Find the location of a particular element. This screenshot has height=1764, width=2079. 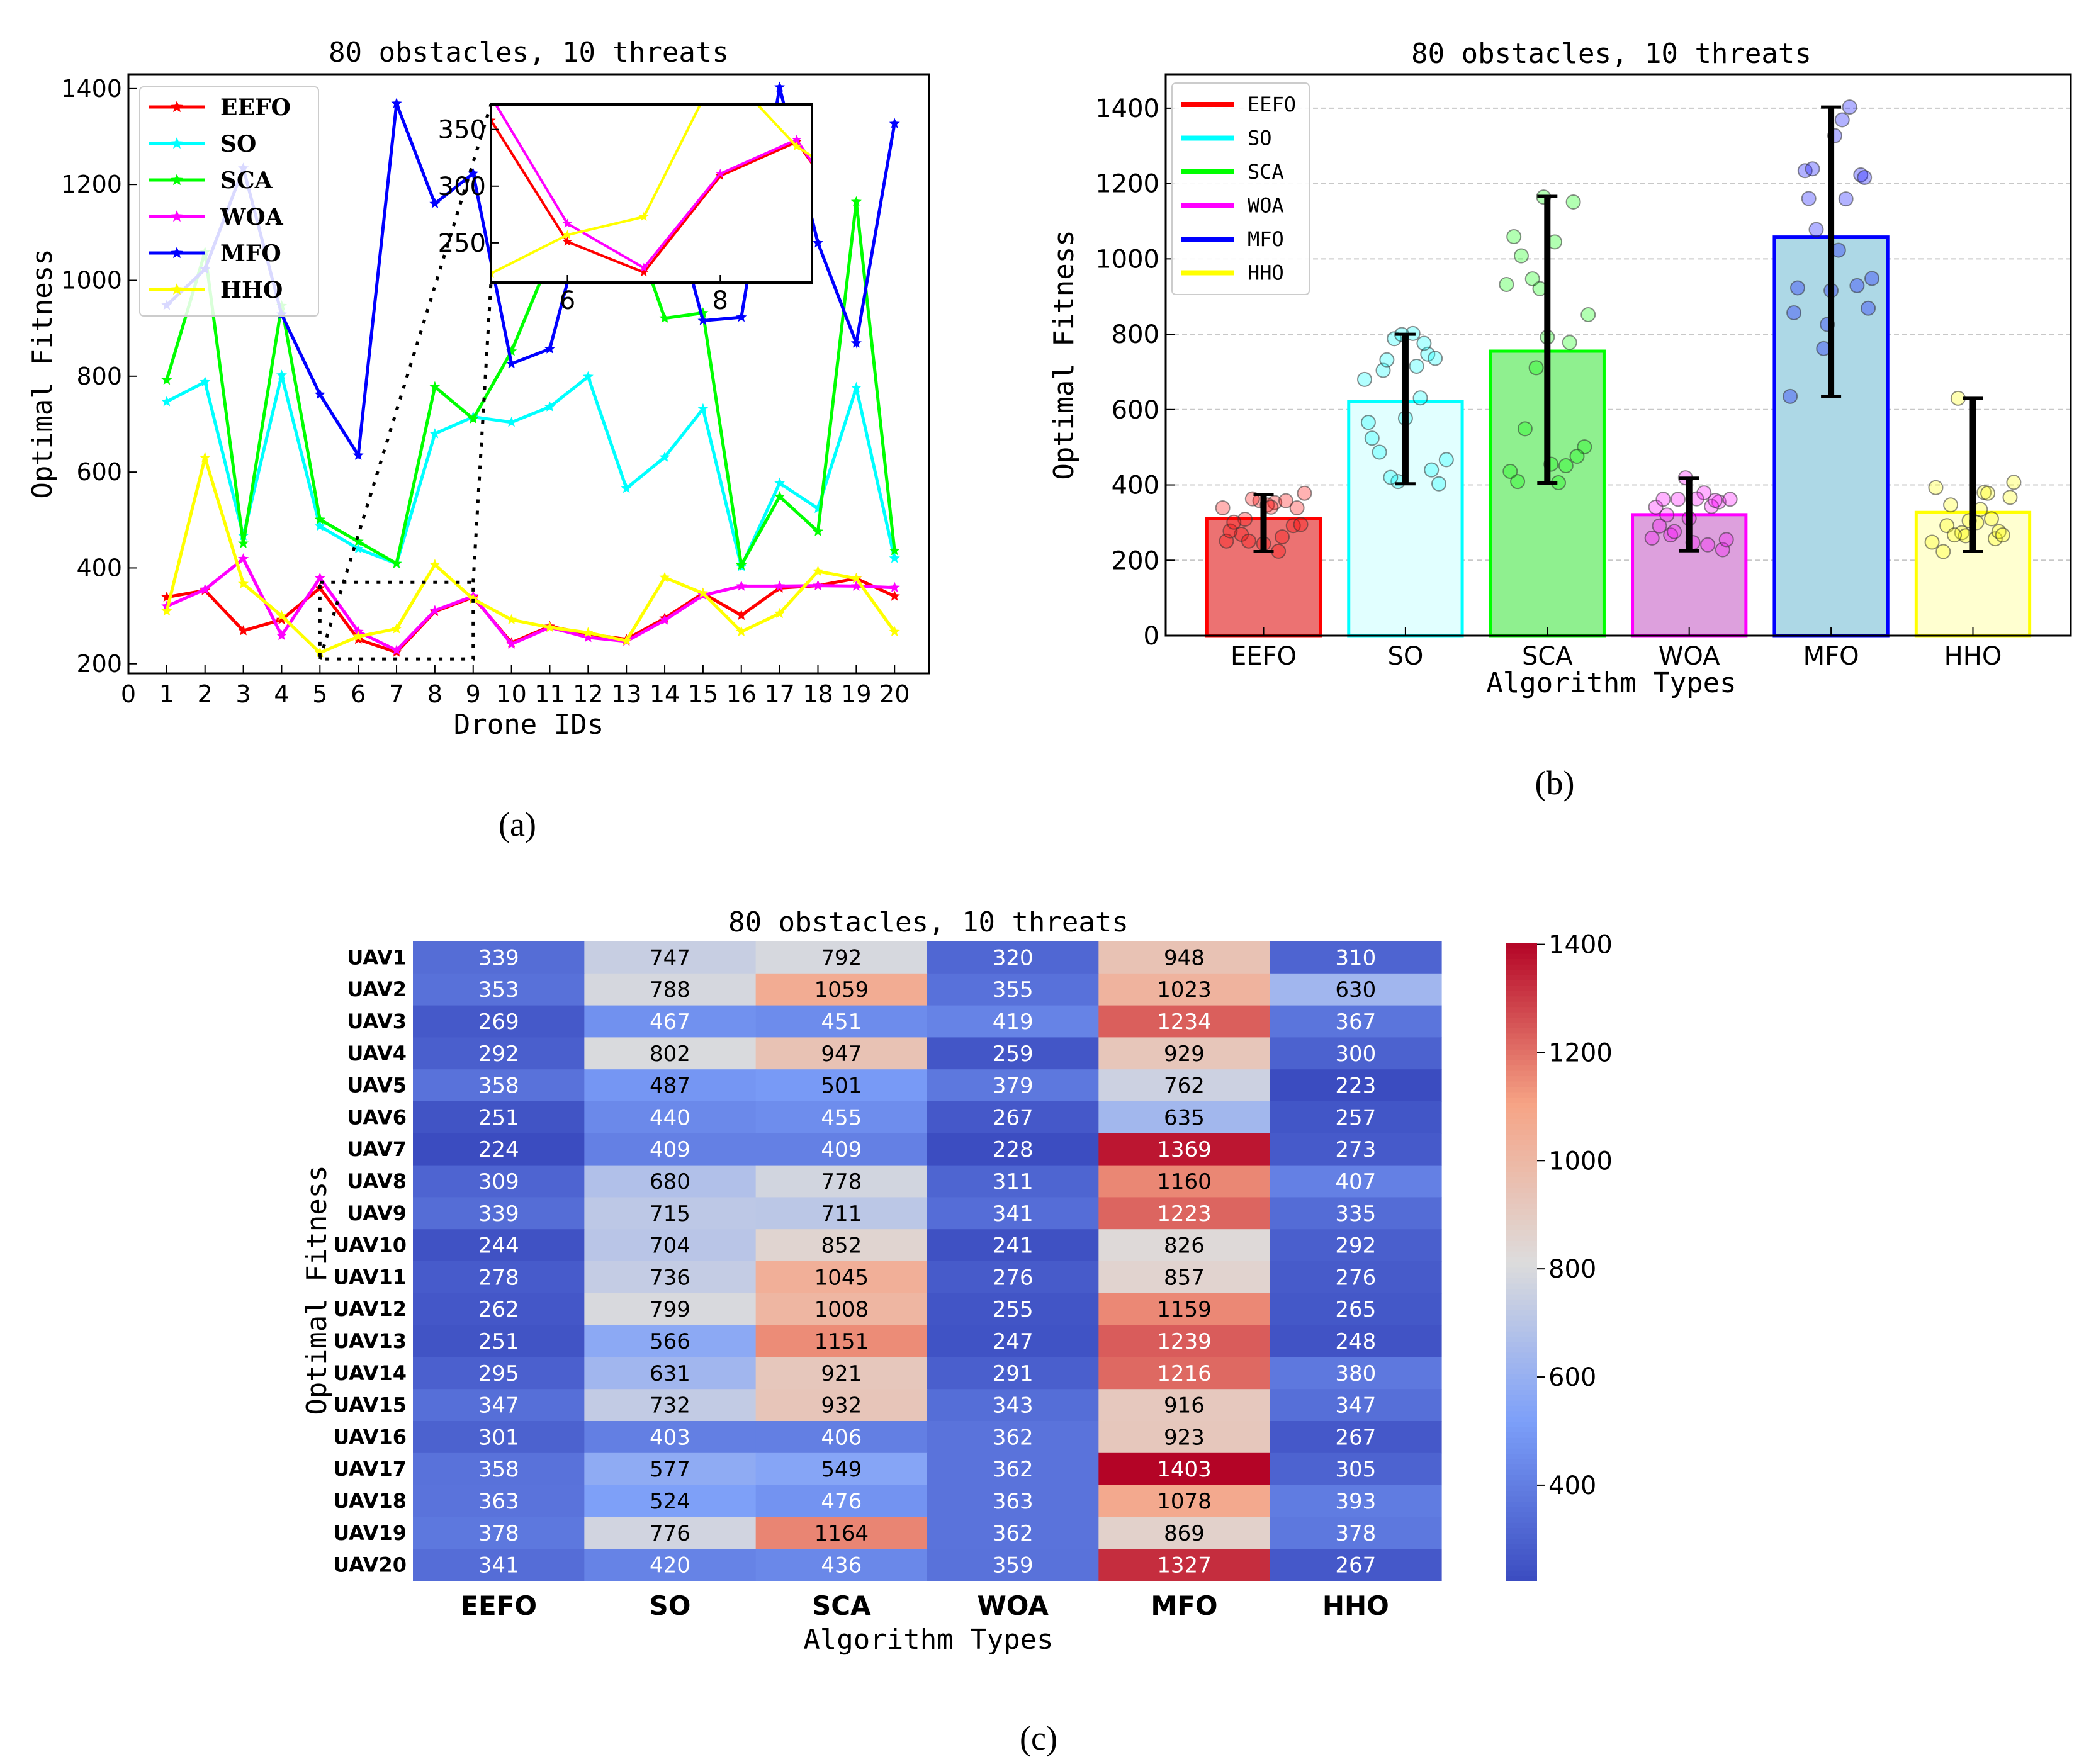

colorbar-tick-label: 600 is located at coordinates (1572, 1377).